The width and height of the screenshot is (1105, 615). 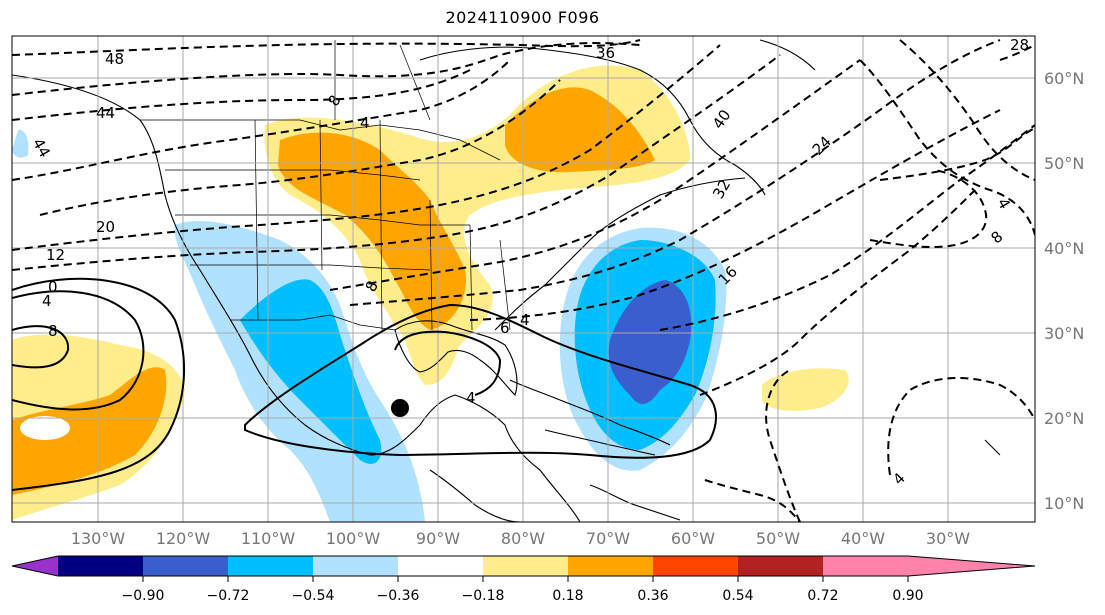 I want to click on longitude-label: 70°W, so click(x=608, y=538).